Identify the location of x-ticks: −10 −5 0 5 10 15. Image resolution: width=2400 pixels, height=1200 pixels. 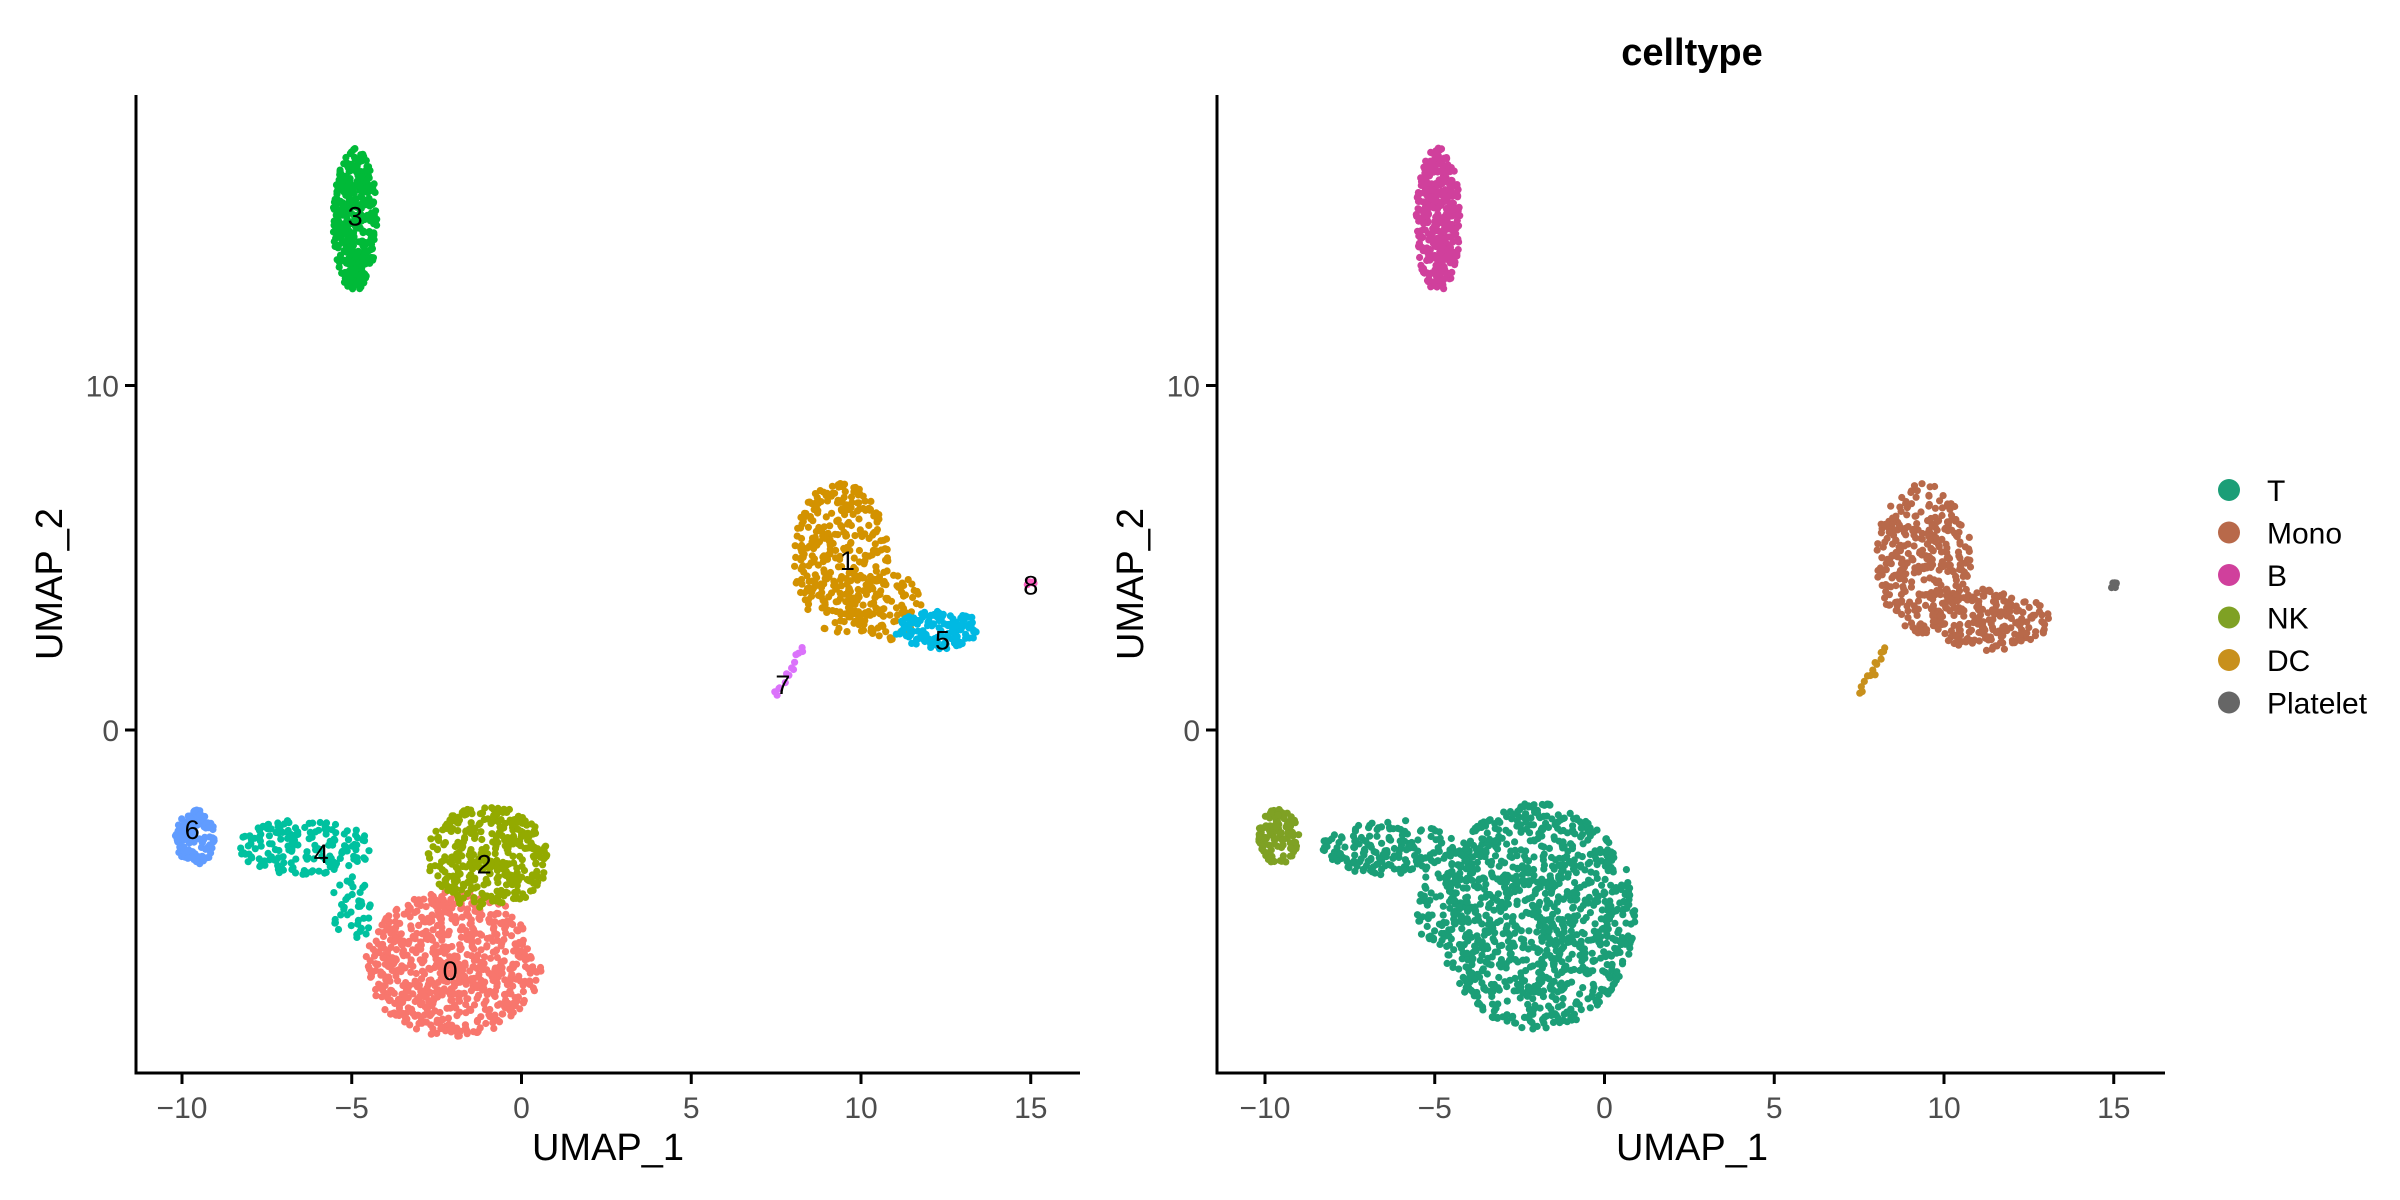
(1685, 1099).